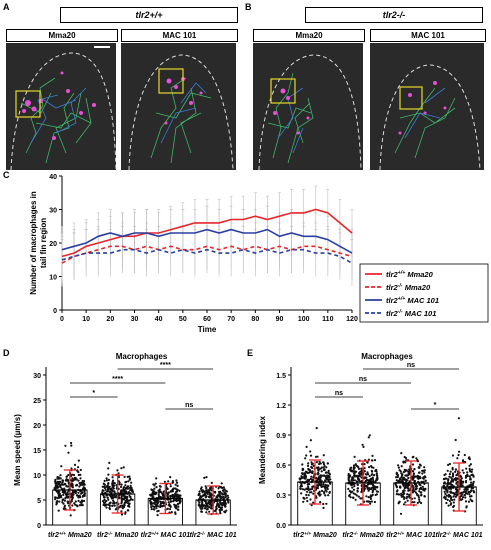 The height and width of the screenshot is (550, 491). I want to click on sig-label-1: ****, so click(117, 379).